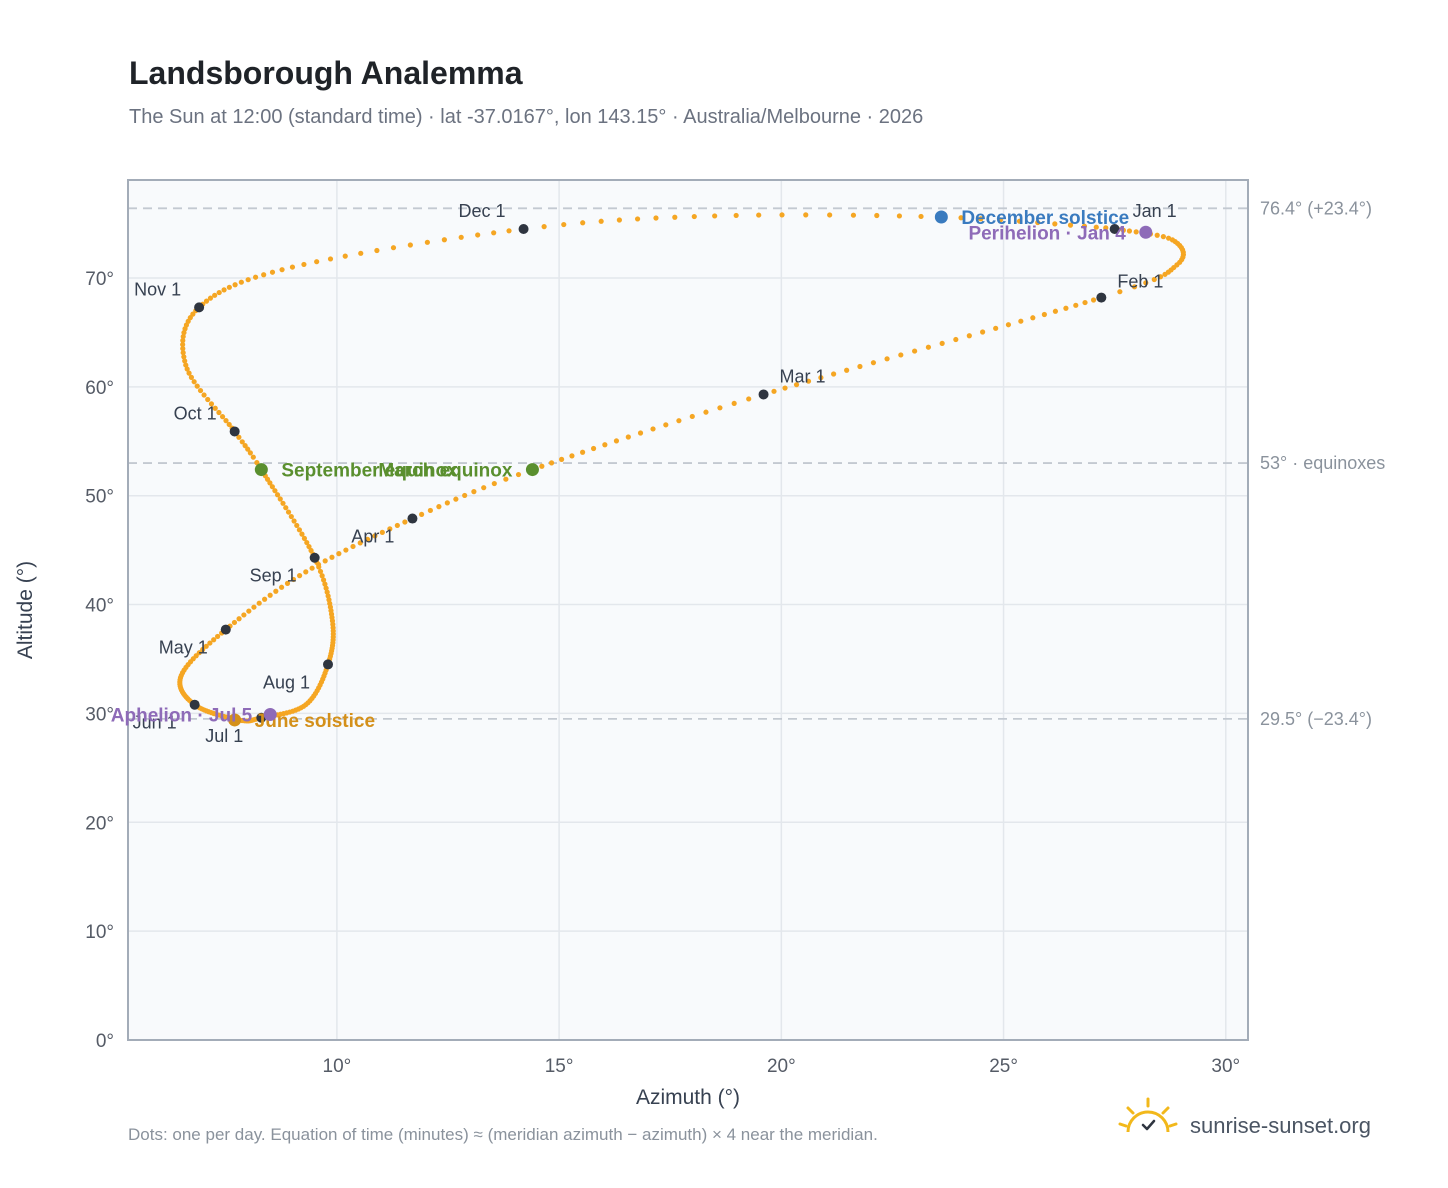 The image size is (1448, 1188). I want to click on x-tick-label: 15°, so click(559, 1066).